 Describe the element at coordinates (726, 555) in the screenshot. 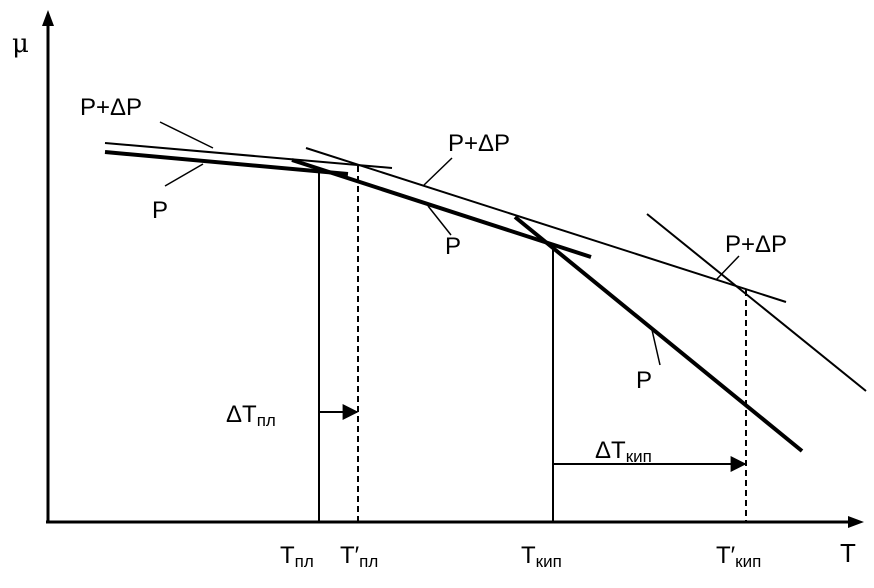

I see `tick-t-kip-prime-main: T′` at that location.